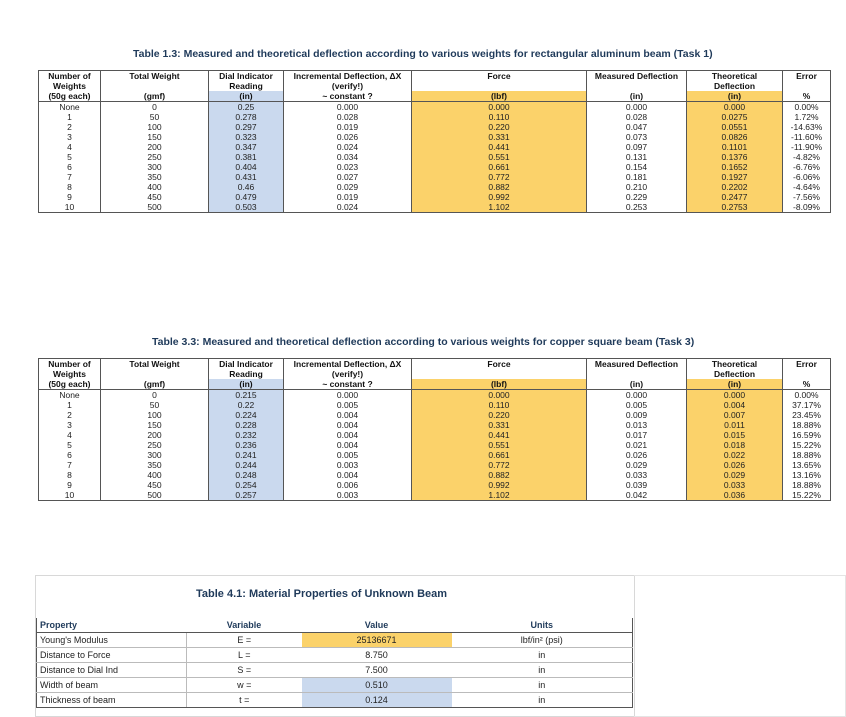 The height and width of the screenshot is (717, 846). I want to click on cell-dial-reading: 0.244, so click(246, 465).